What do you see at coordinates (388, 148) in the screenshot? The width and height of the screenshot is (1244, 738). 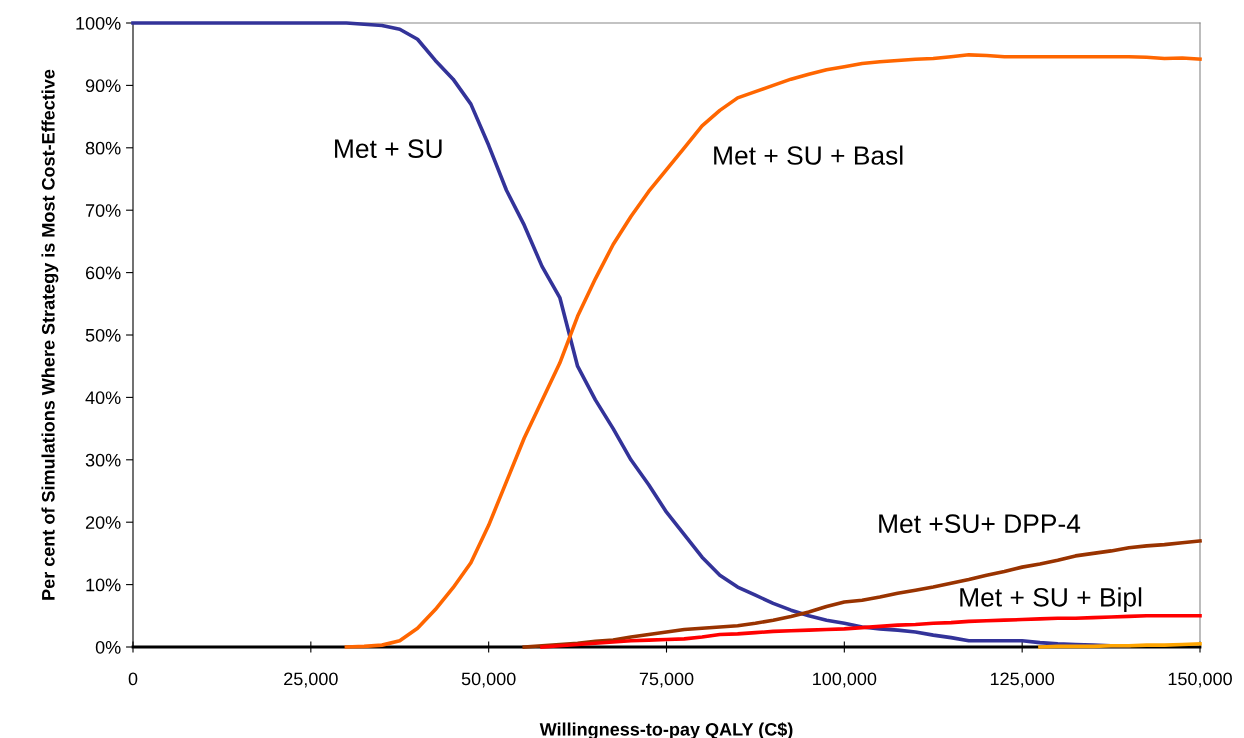 I see `series-label: Met + SU` at bounding box center [388, 148].